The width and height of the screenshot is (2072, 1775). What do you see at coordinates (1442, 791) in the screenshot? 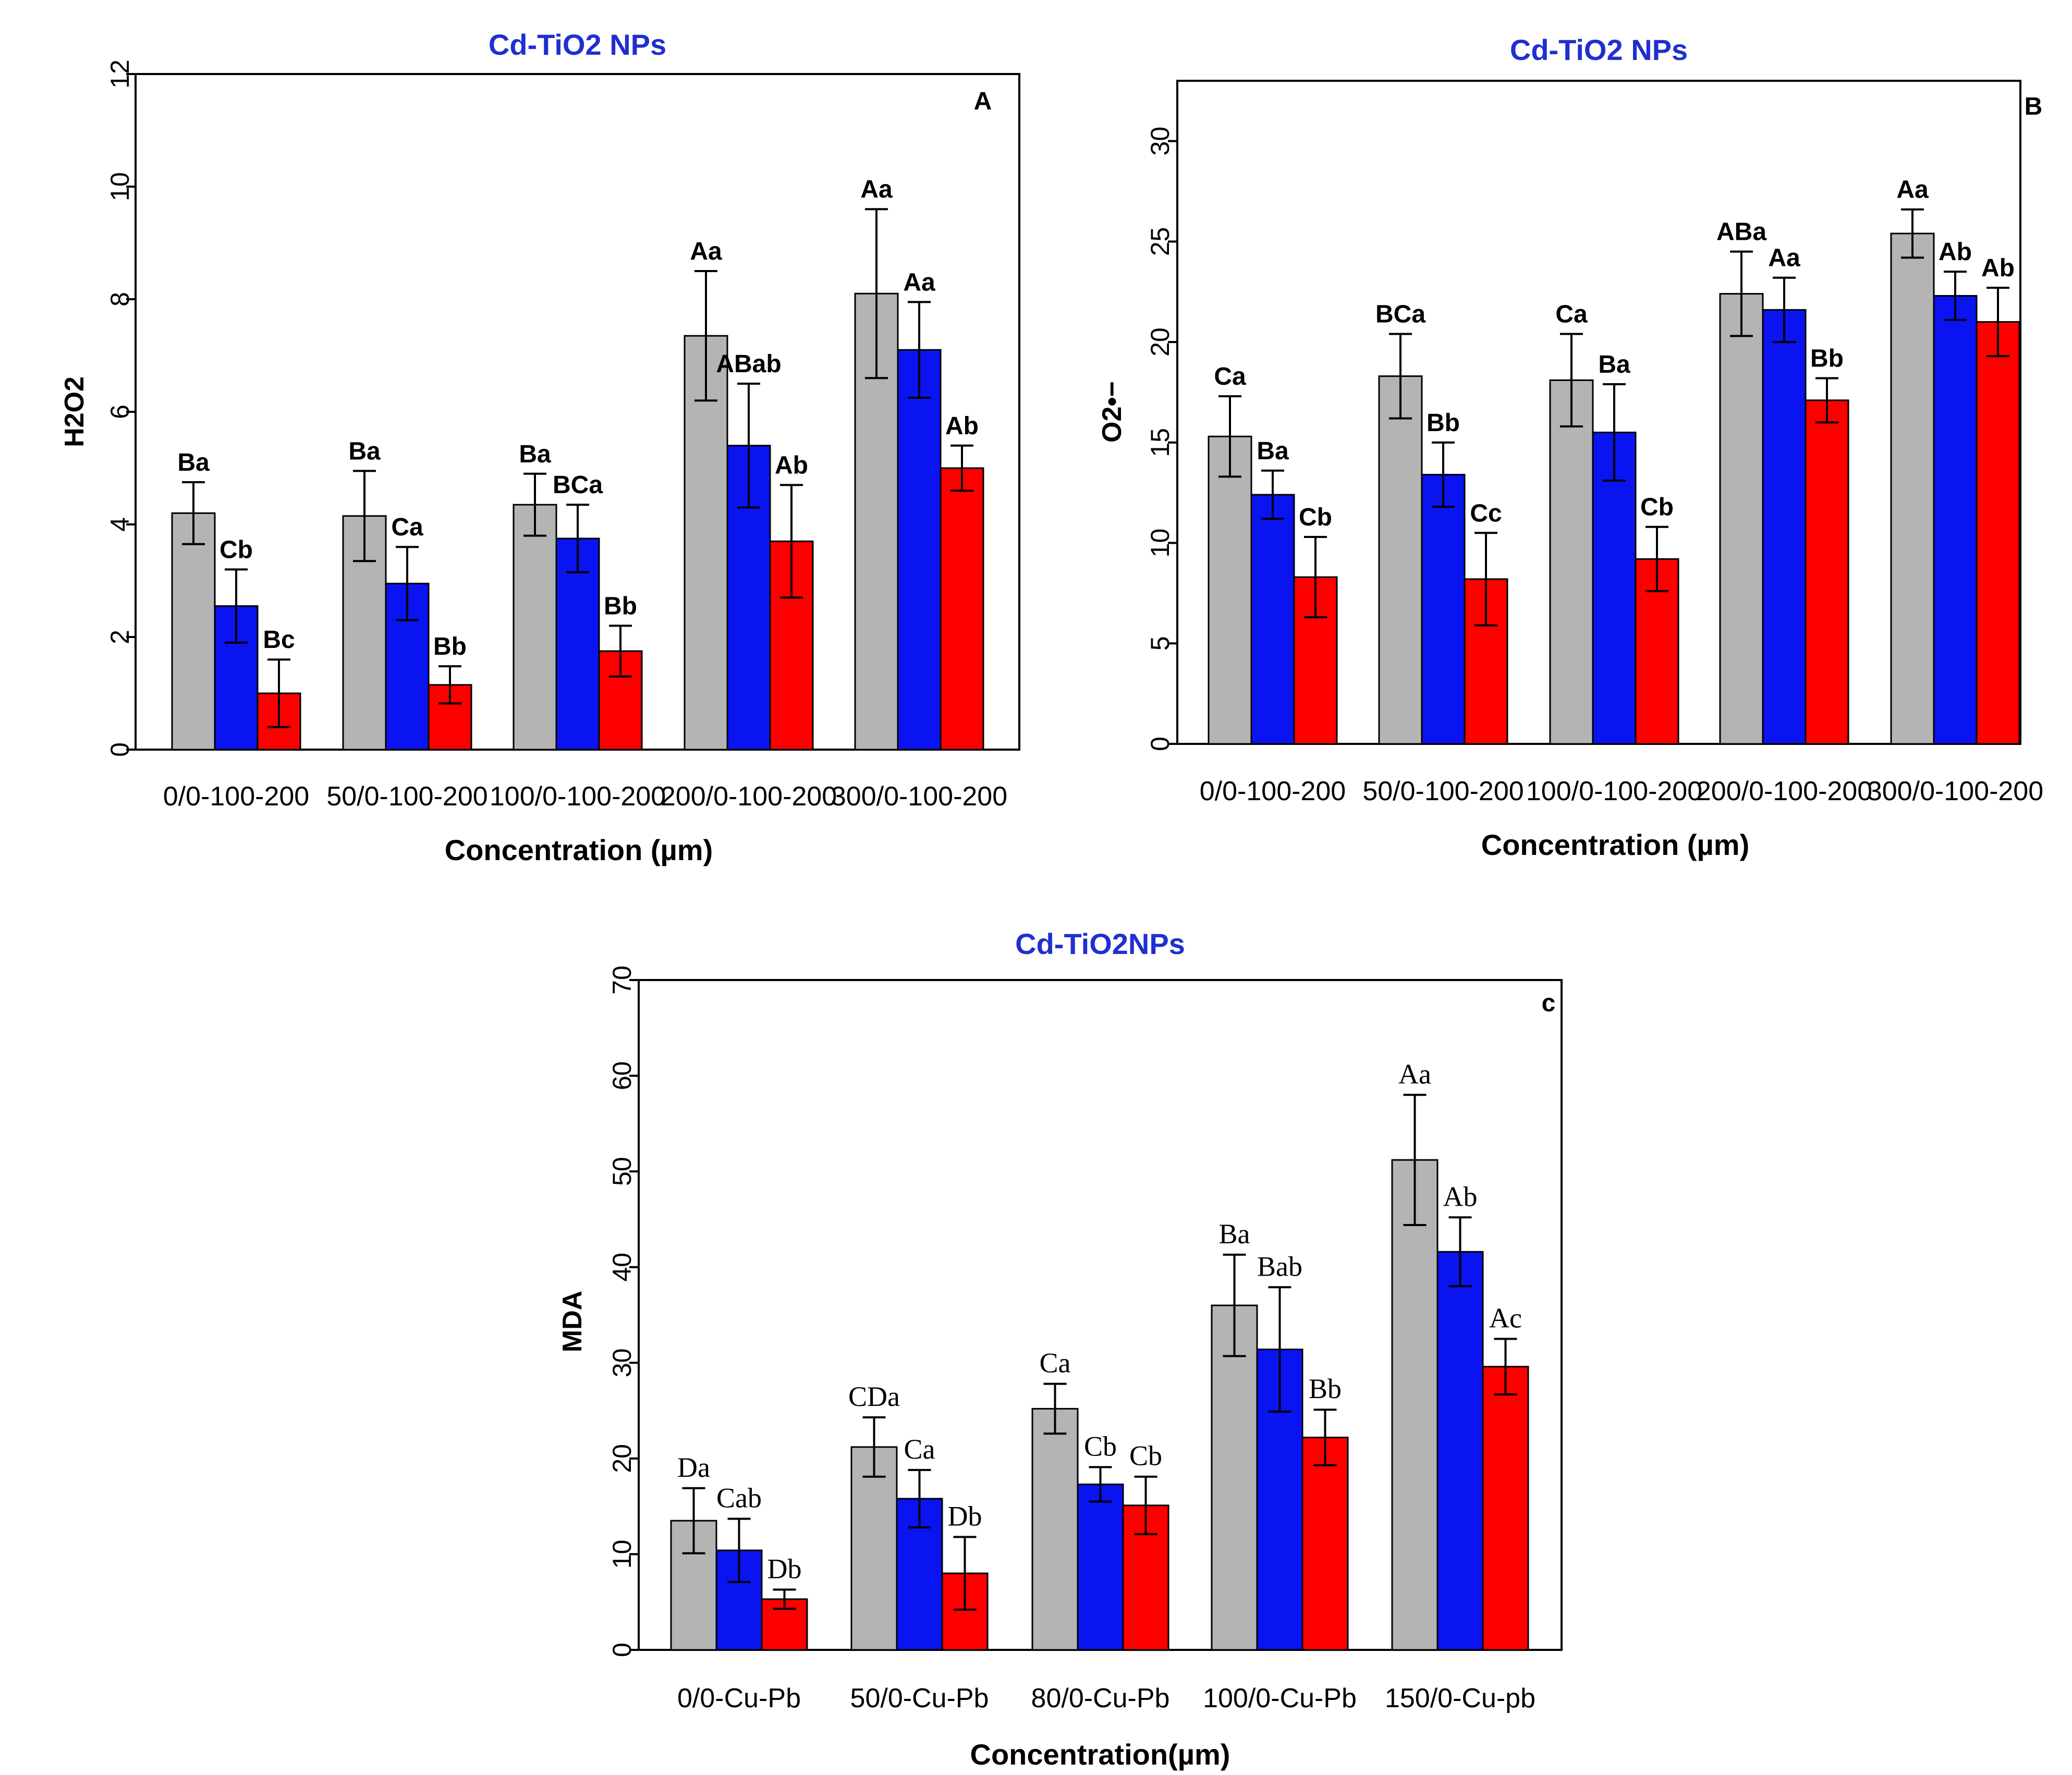
I see `x-tick-label: 50/0-100-200` at bounding box center [1442, 791].